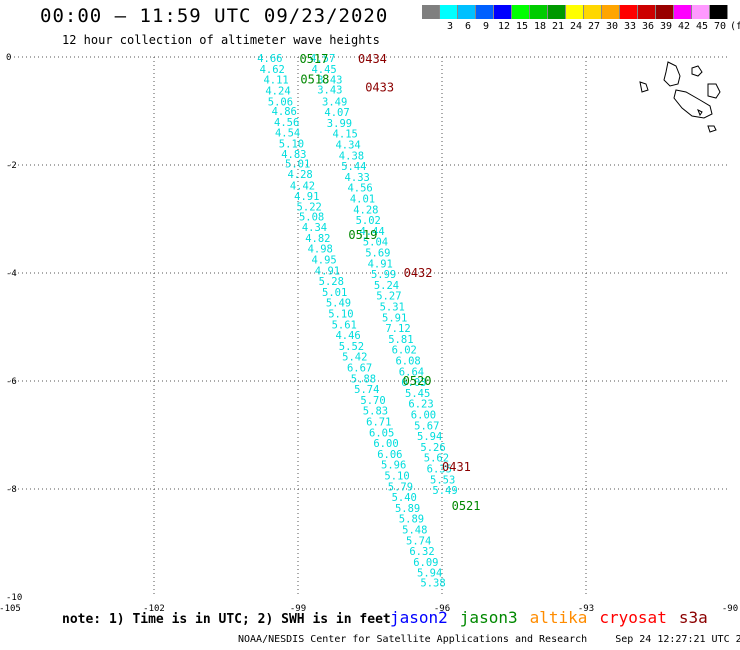  I want to click on wave-height-value: 5.83, so click(375, 412).